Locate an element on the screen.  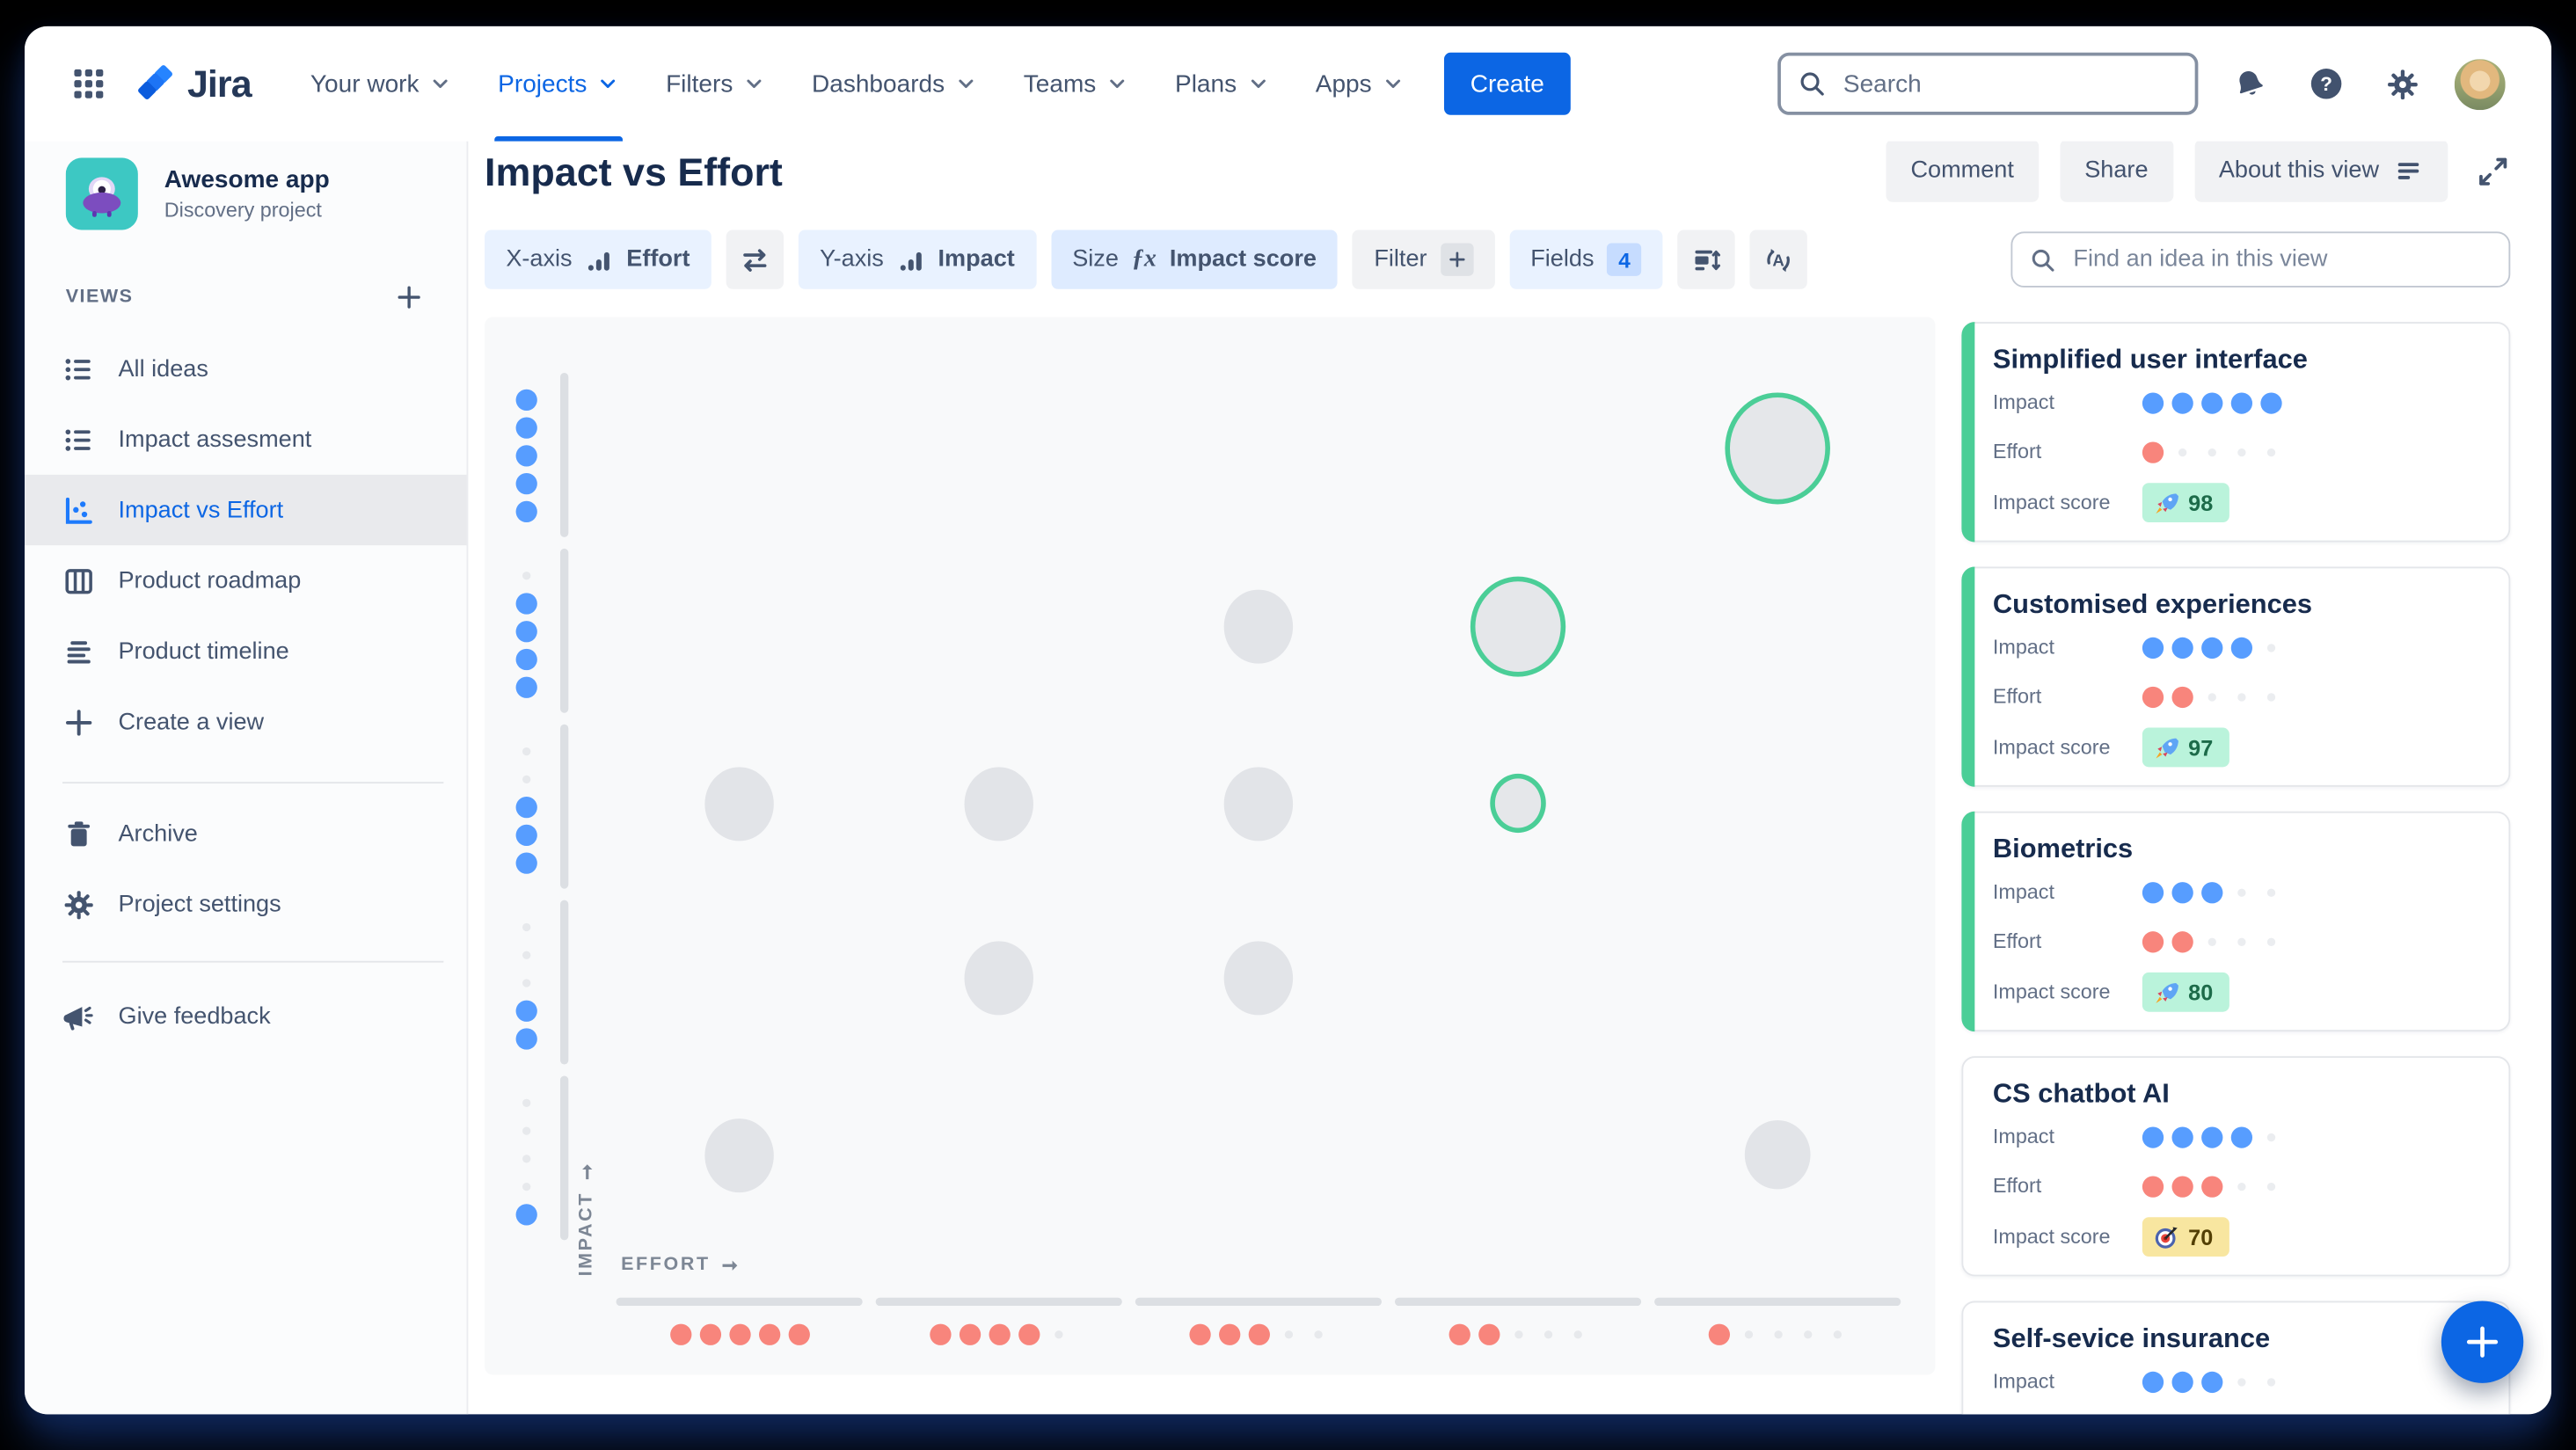
nav-item-plans: Plans is located at coordinates (1222, 84).